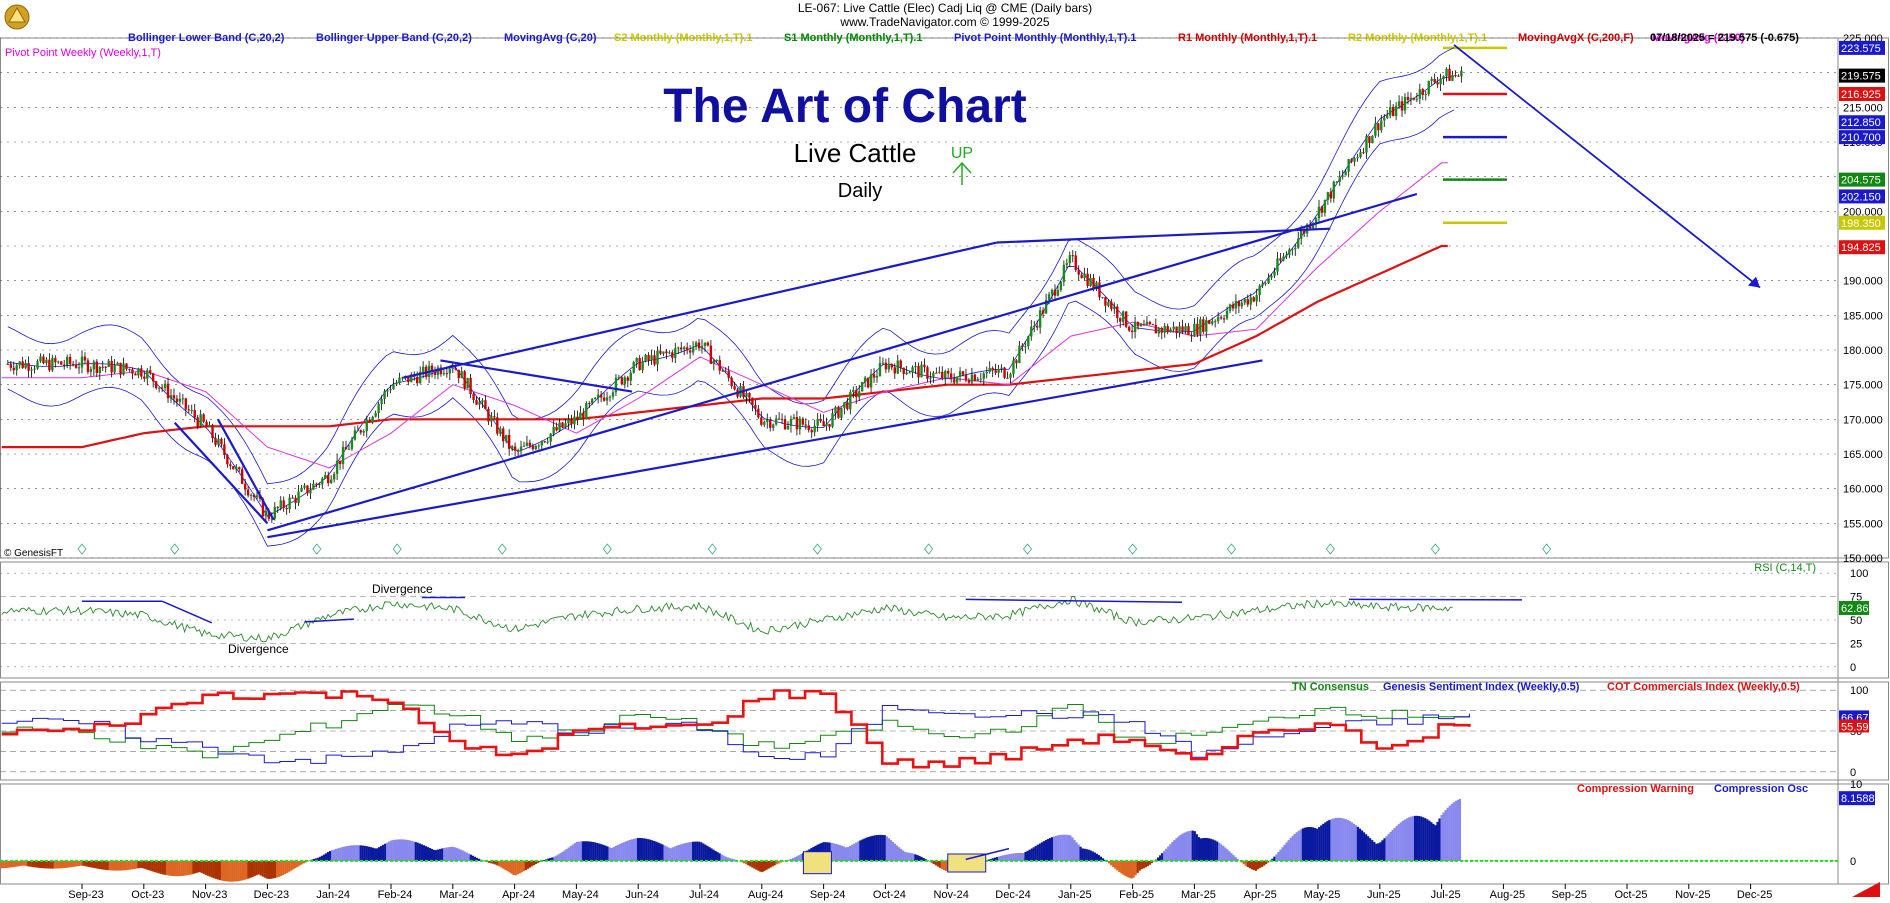  What do you see at coordinates (1136, 895) in the screenshot?
I see `x-tick-label: Feb-25` at bounding box center [1136, 895].